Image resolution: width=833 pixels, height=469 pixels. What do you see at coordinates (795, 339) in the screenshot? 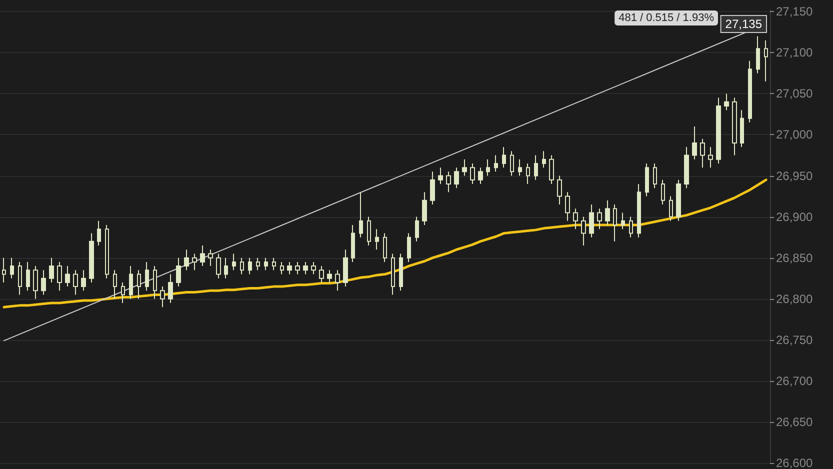
I see `y-tick-label: 26,750` at bounding box center [795, 339].